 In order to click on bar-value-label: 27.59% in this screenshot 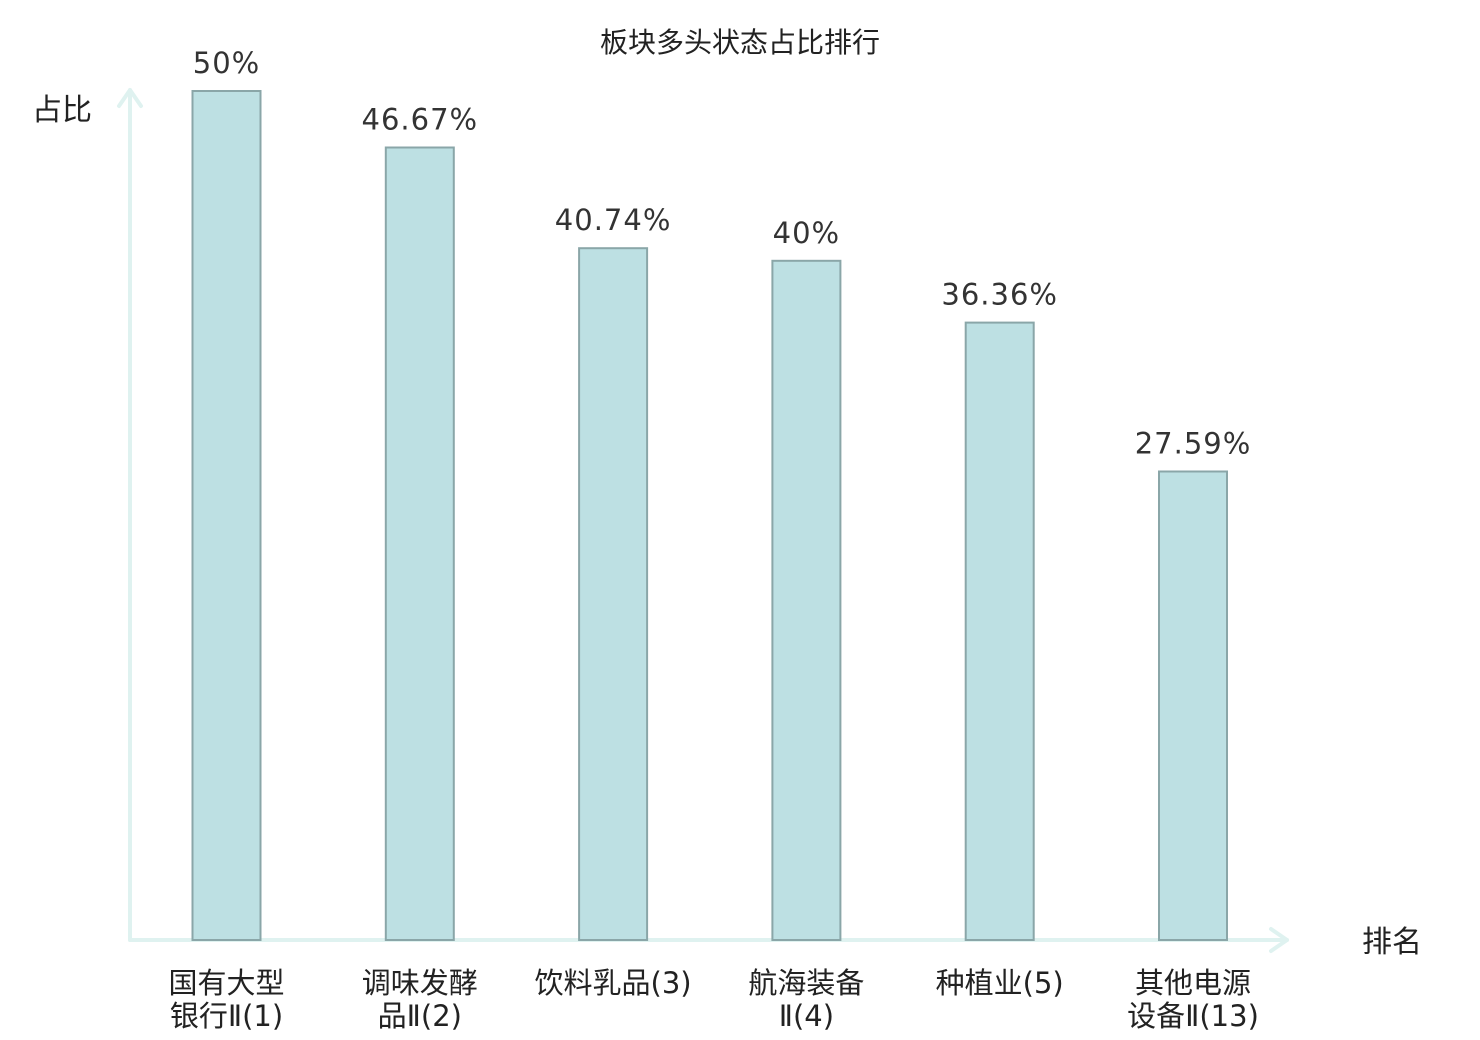, I will do `click(1193, 444)`.